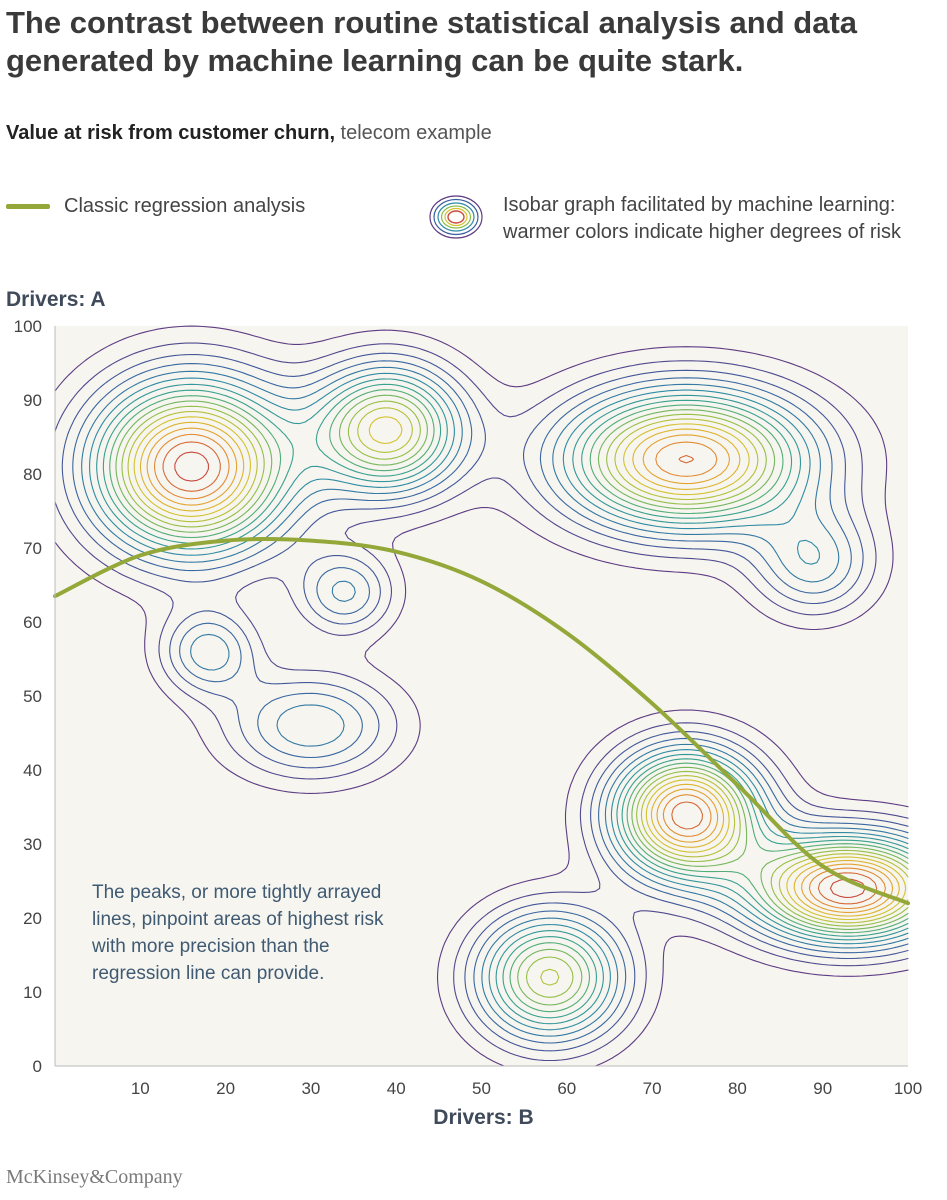 This screenshot has width=947, height=1200. I want to click on y-tick-label: 10, so click(32, 992).